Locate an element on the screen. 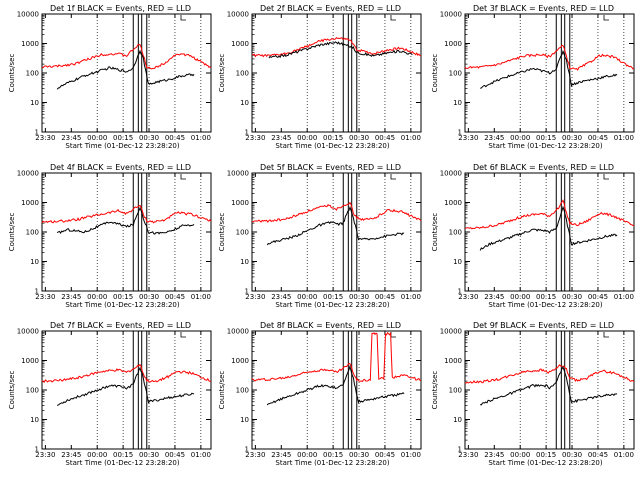  chart-title: Det 1f BLACK = Events, RED = LLD is located at coordinates (120, 8).